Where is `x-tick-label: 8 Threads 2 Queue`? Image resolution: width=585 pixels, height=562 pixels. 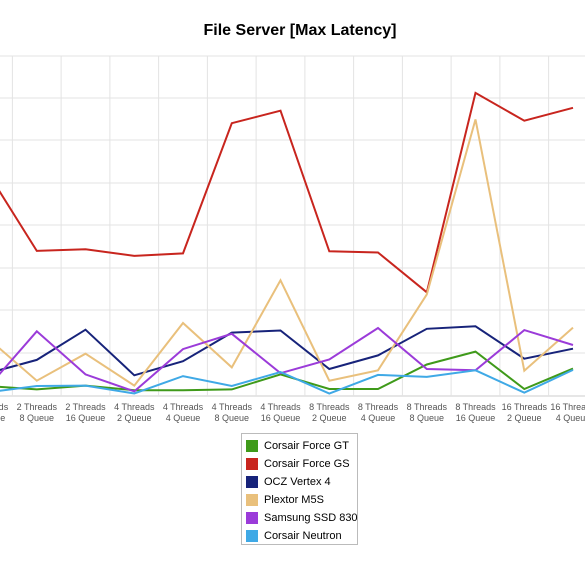 x-tick-label: 8 Threads 2 Queue is located at coordinates (329, 412).